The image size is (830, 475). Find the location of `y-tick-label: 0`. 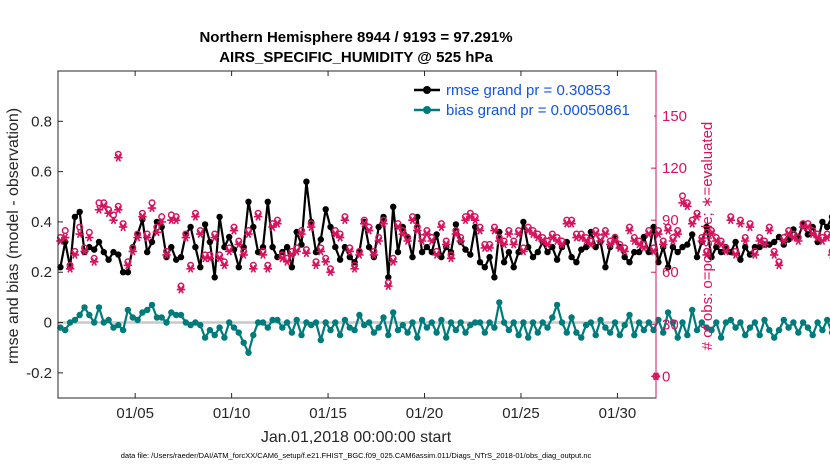

y-tick-label: 0 is located at coordinates (48, 323).